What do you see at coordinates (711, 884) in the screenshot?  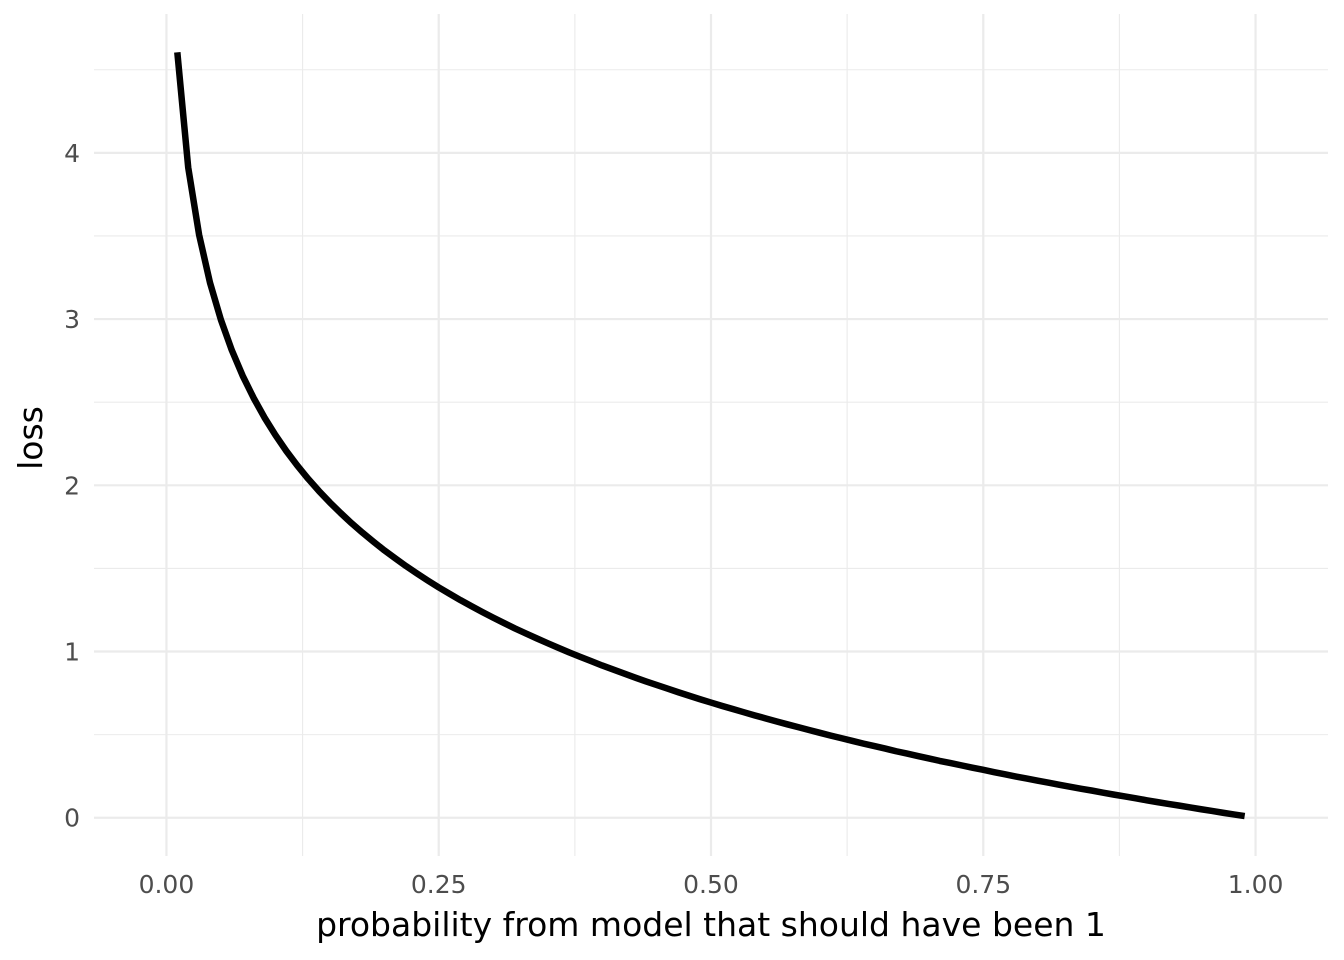 I see `x-tick-label: 0.50` at bounding box center [711, 884].